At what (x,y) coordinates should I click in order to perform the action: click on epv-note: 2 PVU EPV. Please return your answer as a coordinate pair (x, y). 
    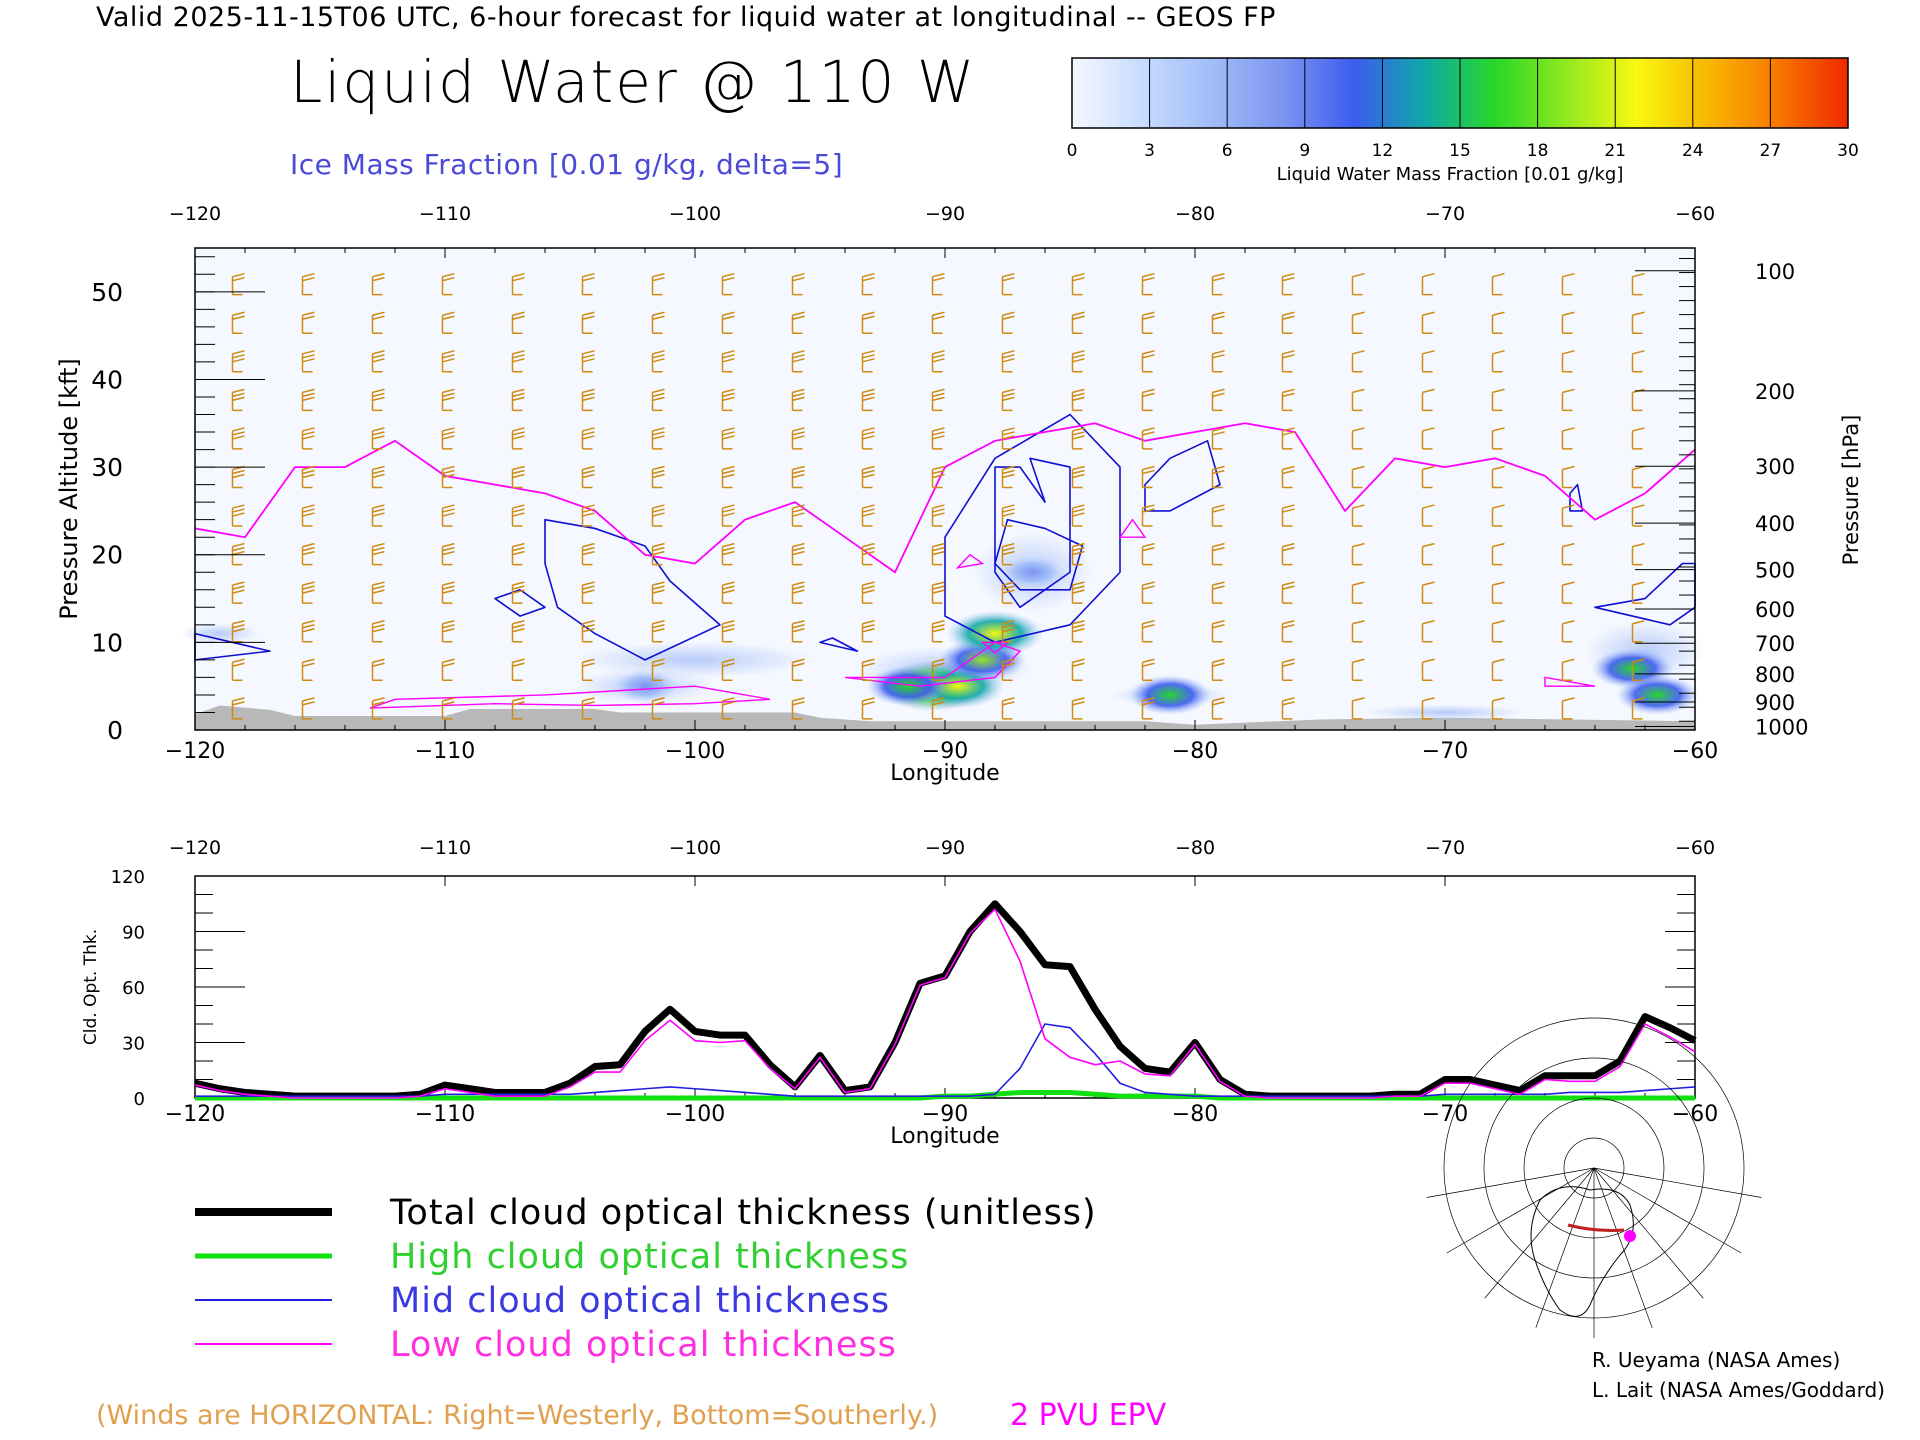
    Looking at the image, I should click on (1088, 1415).